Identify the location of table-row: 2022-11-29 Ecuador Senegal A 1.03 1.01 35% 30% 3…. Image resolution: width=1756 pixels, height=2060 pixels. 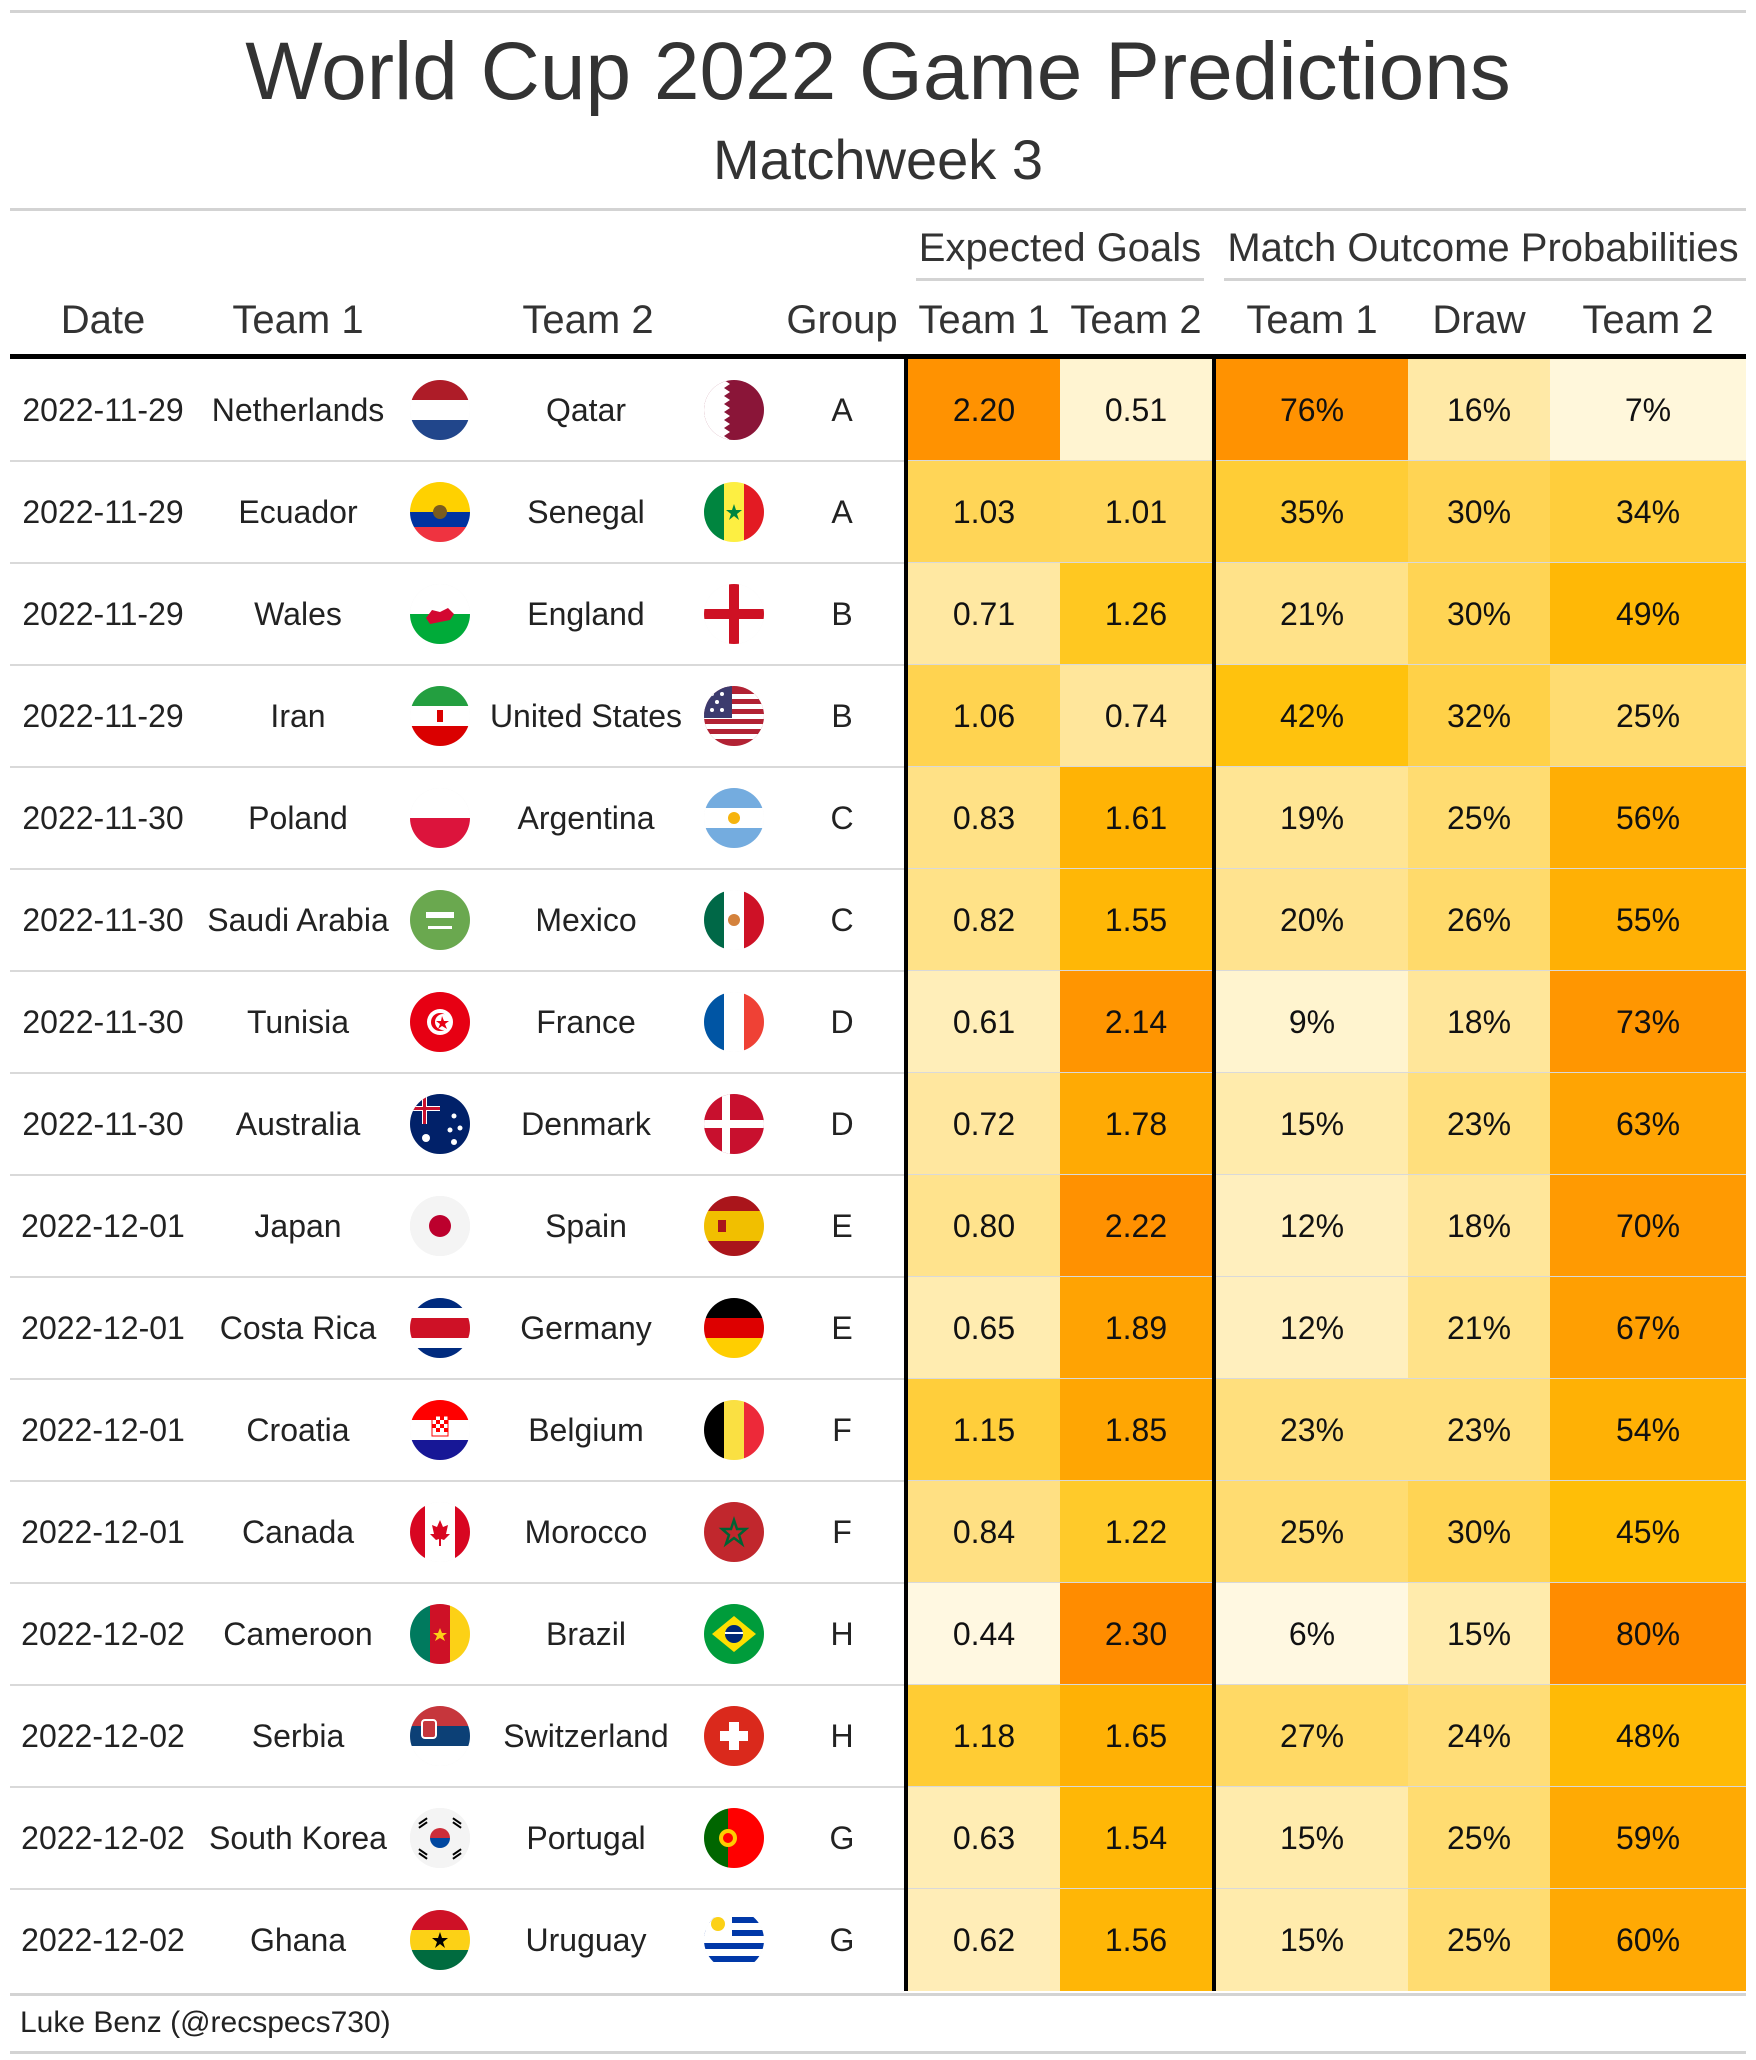
(878, 512).